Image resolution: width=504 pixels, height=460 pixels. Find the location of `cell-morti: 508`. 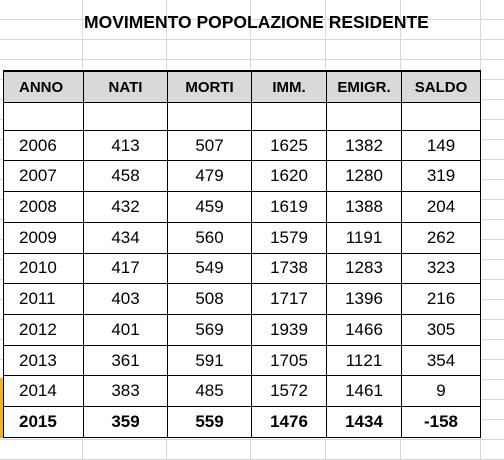

cell-morti: 508 is located at coordinates (209, 299).